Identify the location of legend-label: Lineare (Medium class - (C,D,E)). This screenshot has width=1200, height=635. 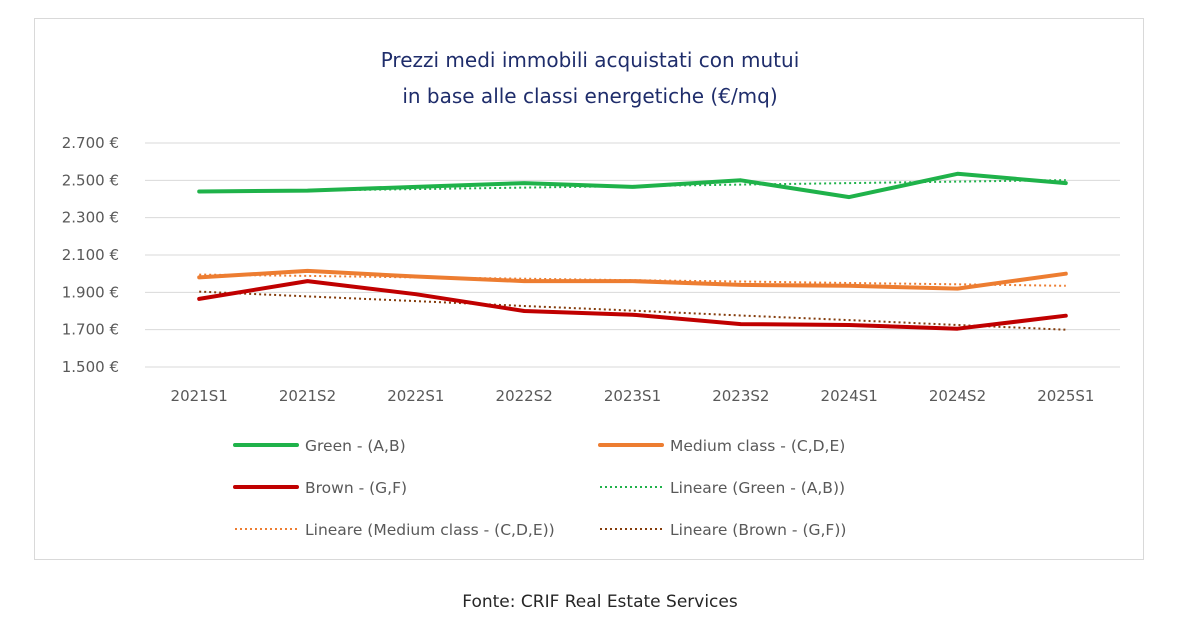
(430, 530).